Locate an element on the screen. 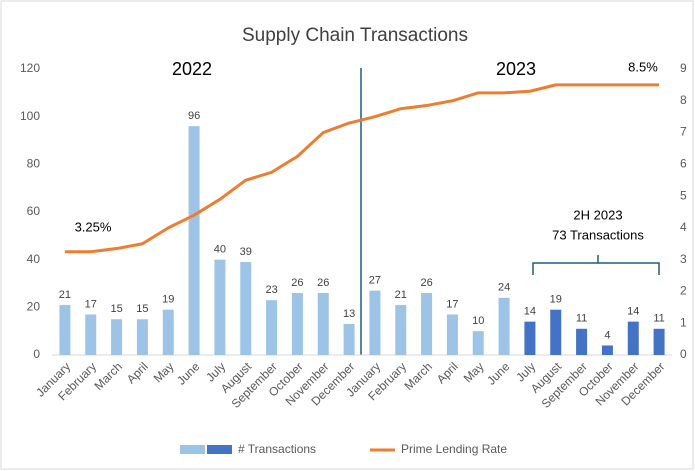  legend-label: # Transactions is located at coordinates (277, 449).